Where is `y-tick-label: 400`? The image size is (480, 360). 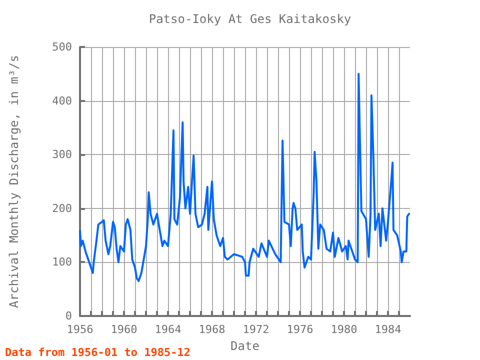
y-tick-label: 400 is located at coordinates (62, 101).